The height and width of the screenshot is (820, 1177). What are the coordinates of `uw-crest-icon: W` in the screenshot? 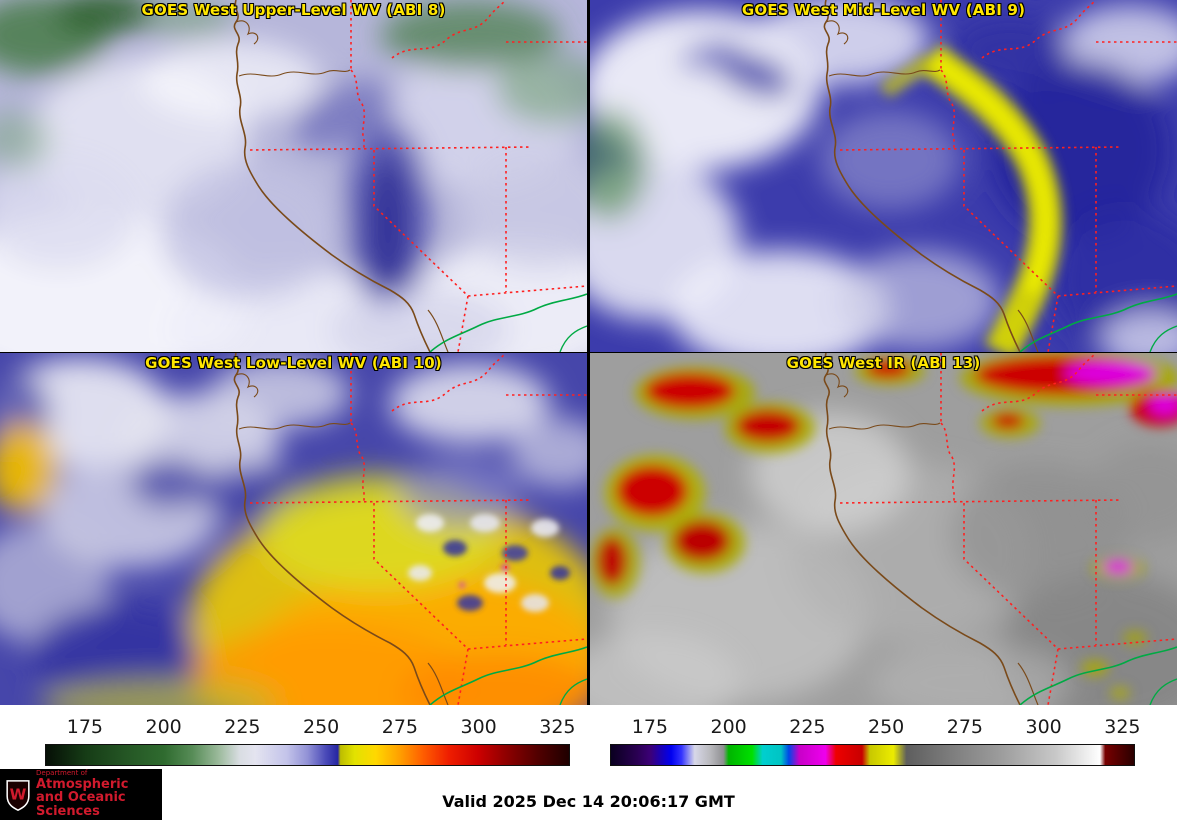 It's located at (18, 795).